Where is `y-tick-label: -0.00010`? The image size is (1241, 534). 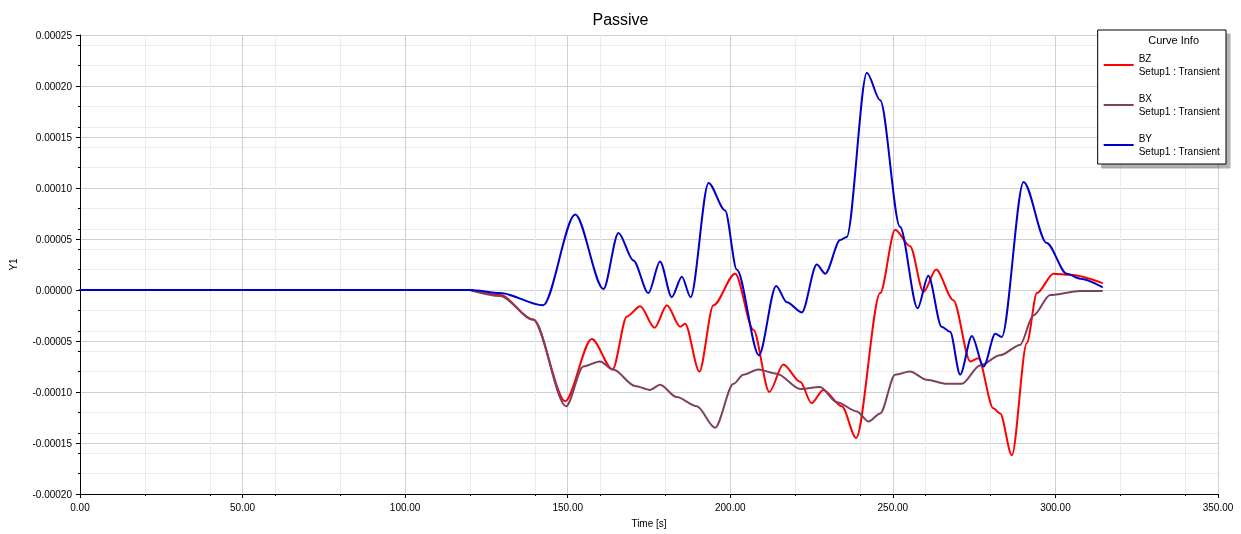 y-tick-label: -0.00010 is located at coordinates (52, 392).